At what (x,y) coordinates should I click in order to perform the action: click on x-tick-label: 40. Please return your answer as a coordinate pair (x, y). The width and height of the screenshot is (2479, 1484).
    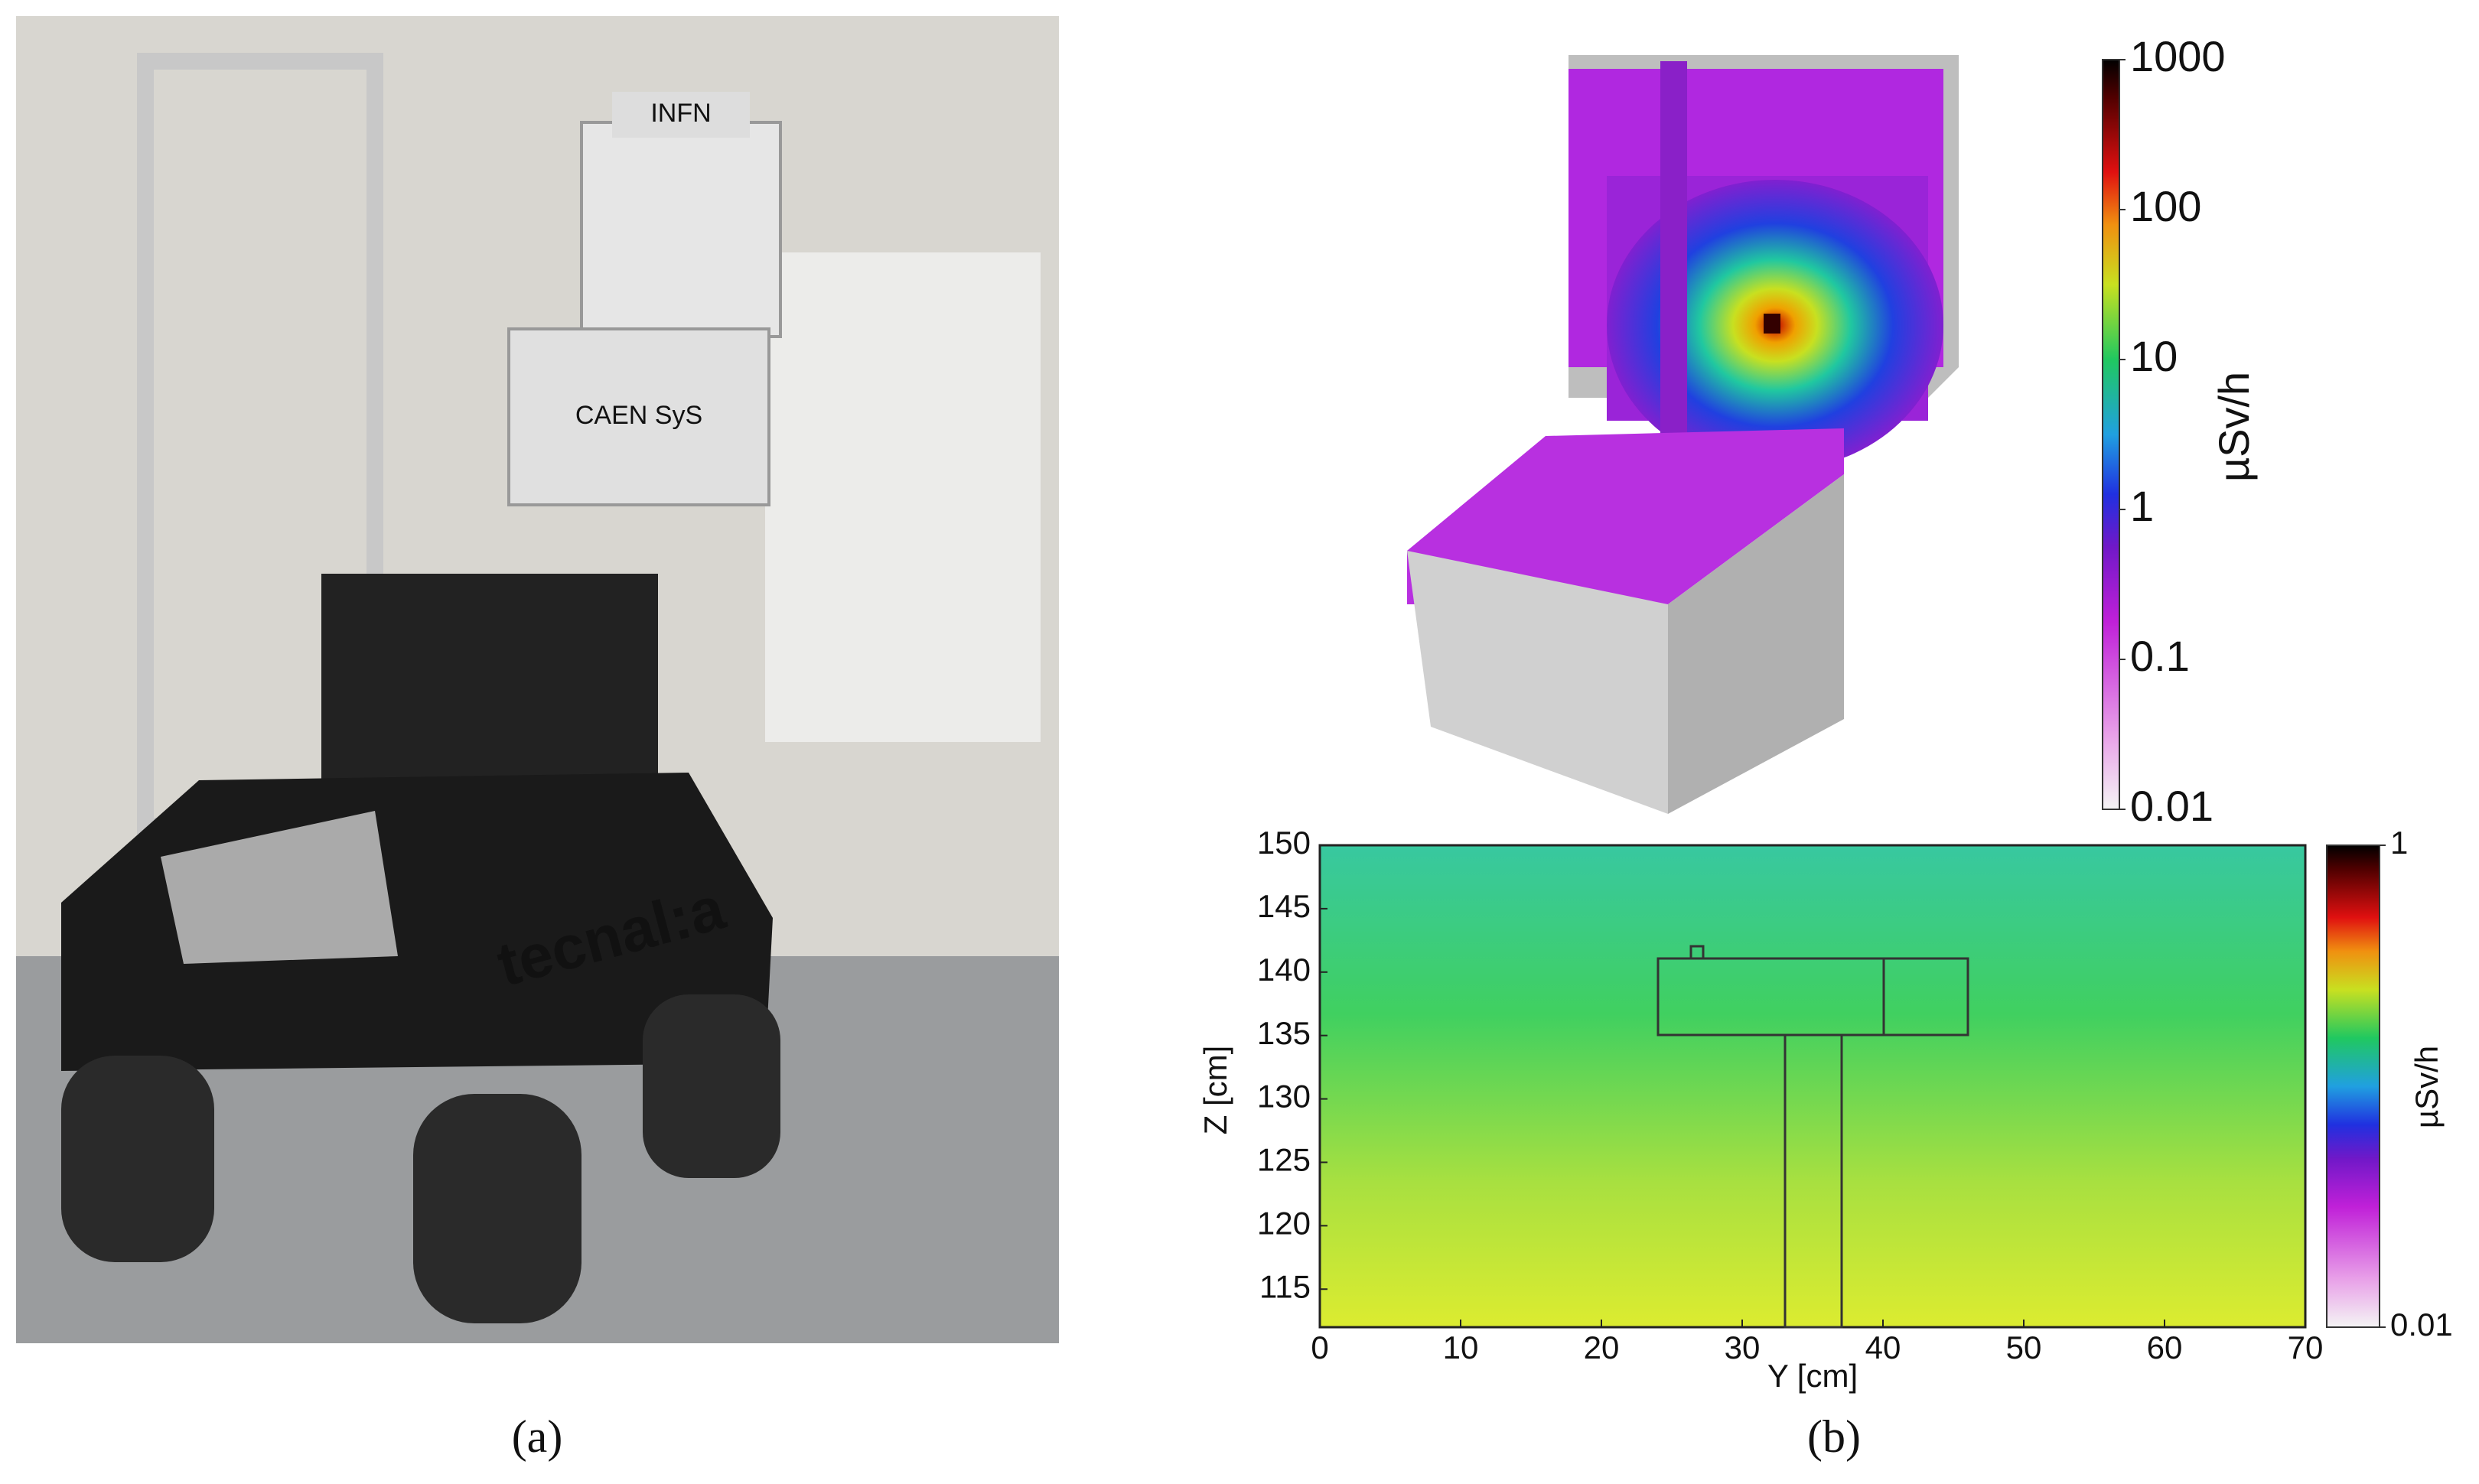
    Looking at the image, I should click on (1883, 1347).